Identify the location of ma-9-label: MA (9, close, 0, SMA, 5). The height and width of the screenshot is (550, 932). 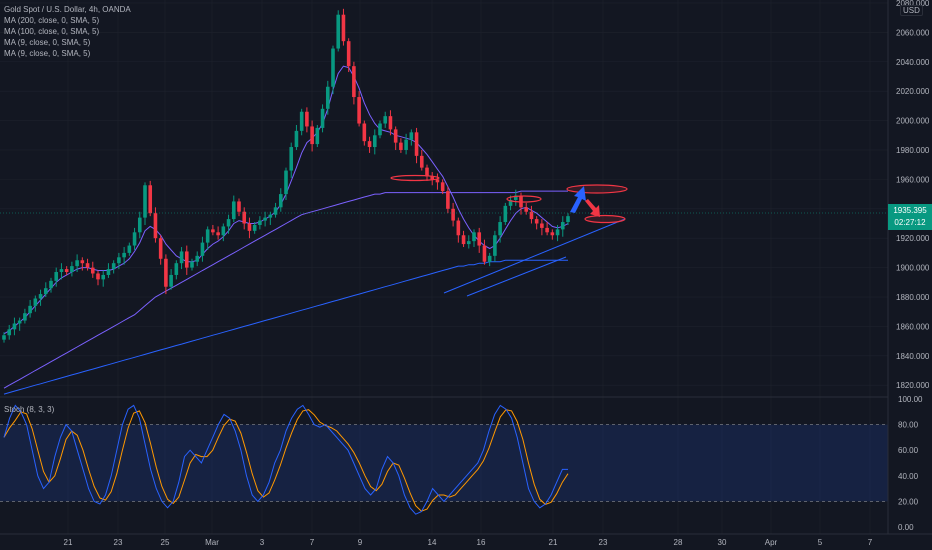
(47, 42).